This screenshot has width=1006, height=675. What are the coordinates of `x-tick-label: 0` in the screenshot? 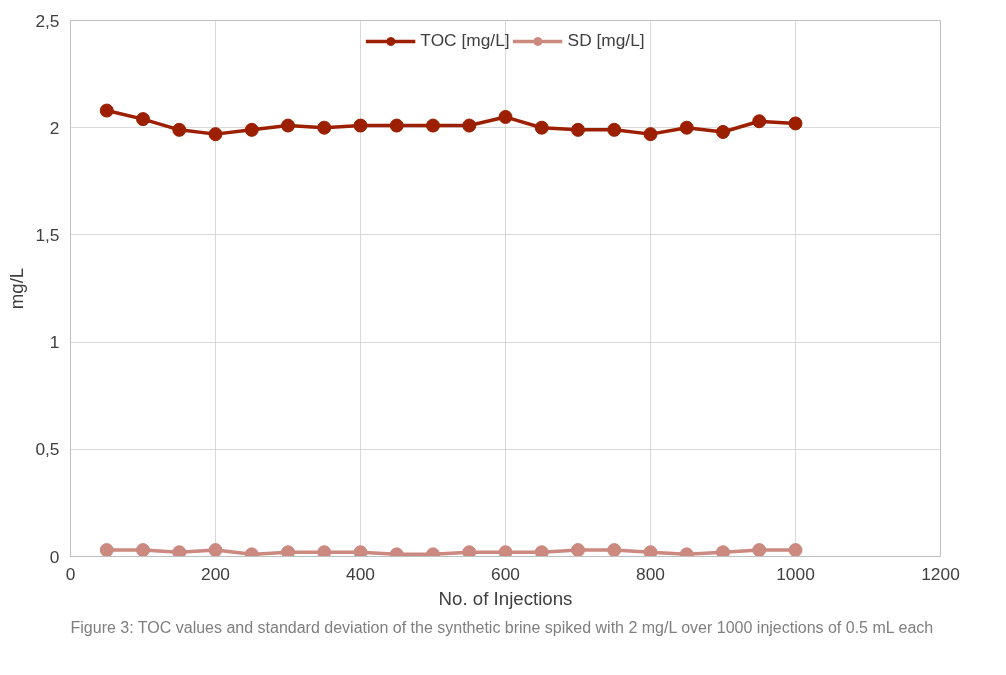 It's located at (70, 573).